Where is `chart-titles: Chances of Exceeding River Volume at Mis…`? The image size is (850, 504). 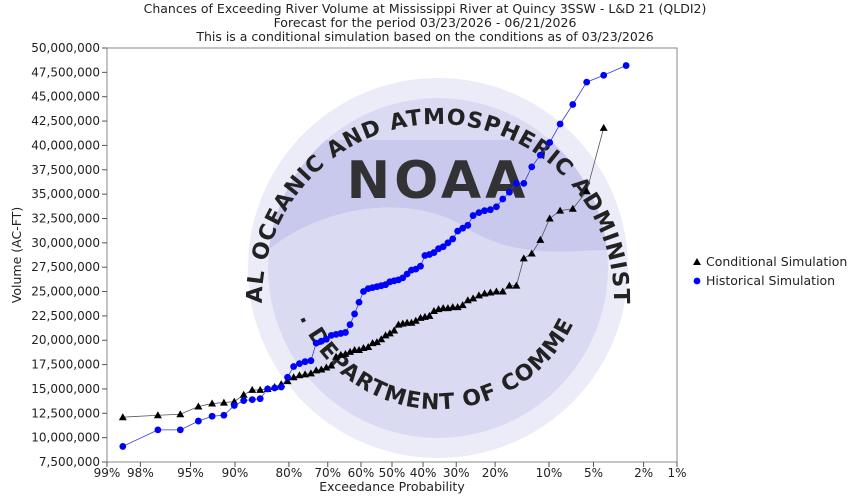 chart-titles: Chances of Exceeding River Volume at Mis… is located at coordinates (425, 22).